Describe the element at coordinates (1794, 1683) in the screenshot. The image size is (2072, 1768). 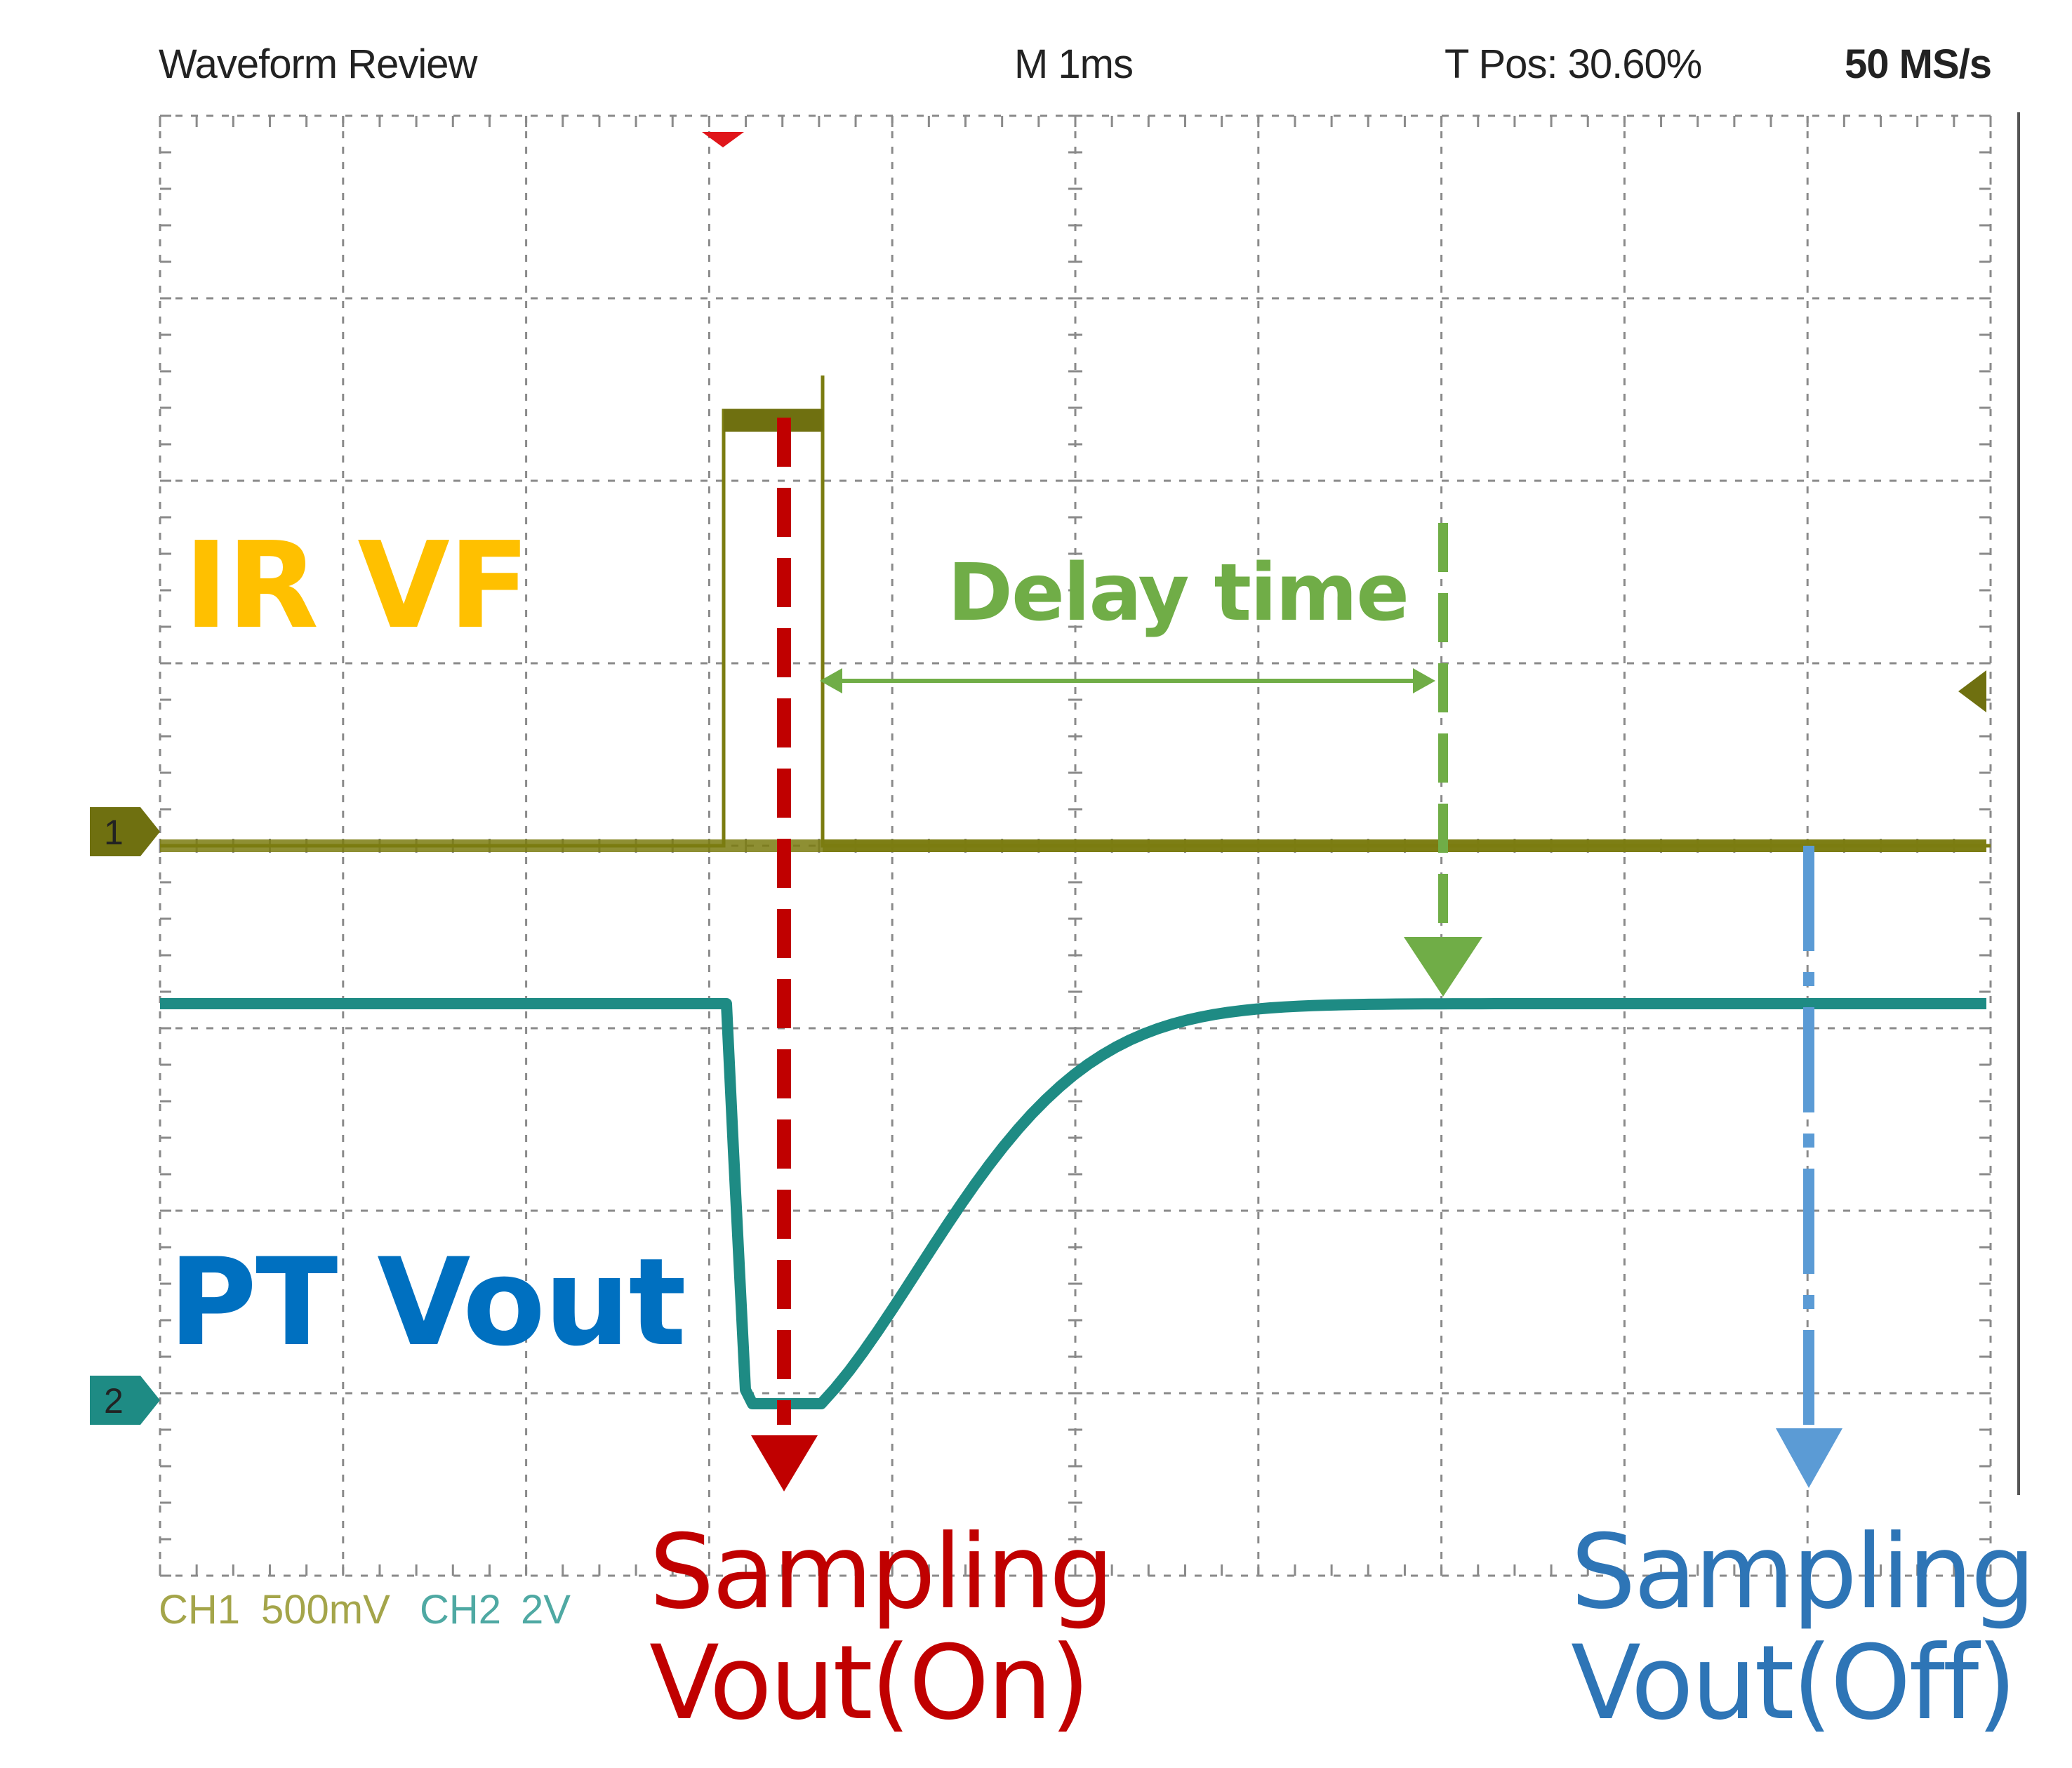
I see `sampling-off-label-line2: Vout(Off)` at that location.